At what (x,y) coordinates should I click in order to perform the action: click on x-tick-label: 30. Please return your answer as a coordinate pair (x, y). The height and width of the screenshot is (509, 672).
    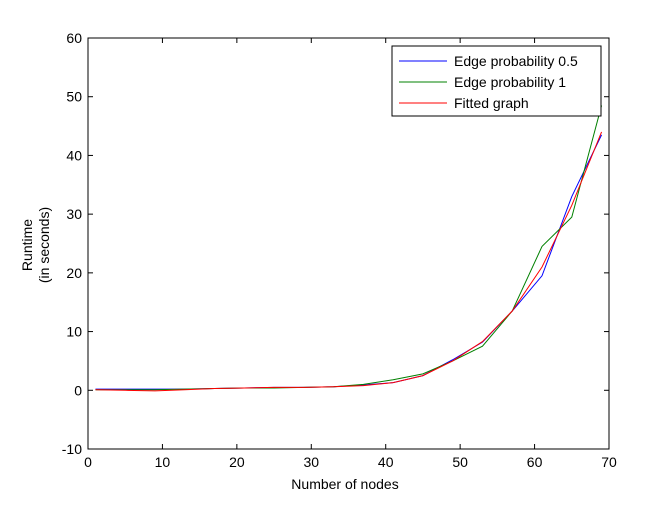
    Looking at the image, I should click on (311, 462).